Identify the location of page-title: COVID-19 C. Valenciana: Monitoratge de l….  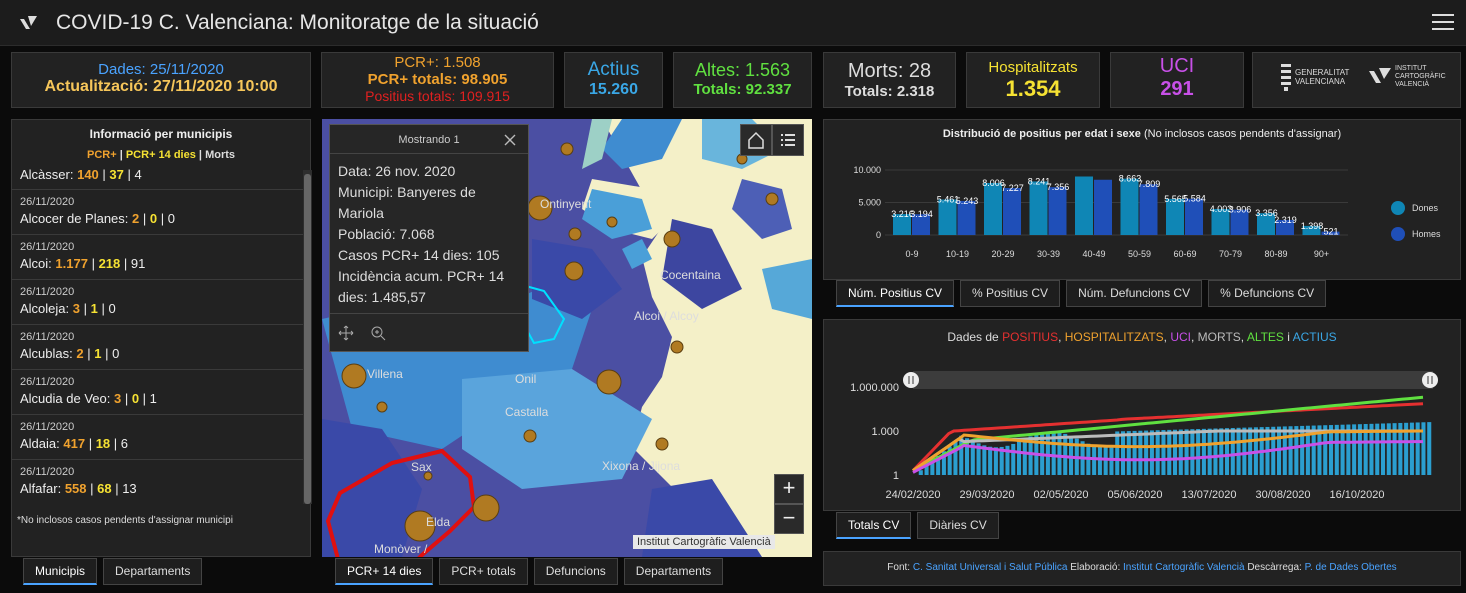
(297, 22).